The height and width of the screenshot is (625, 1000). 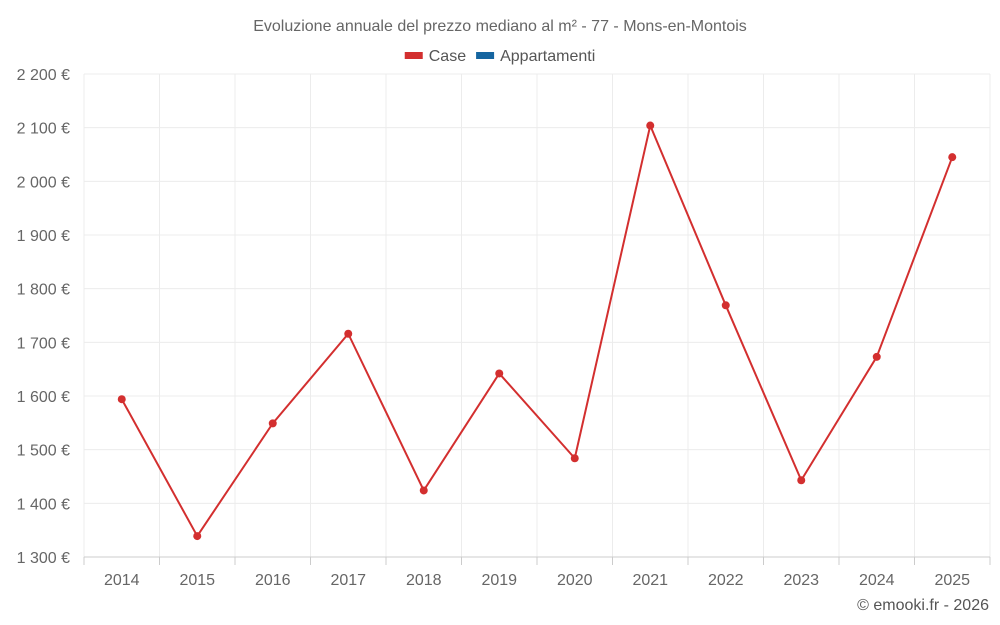 What do you see at coordinates (575, 580) in the screenshot?
I see `x-tick-label: 2020` at bounding box center [575, 580].